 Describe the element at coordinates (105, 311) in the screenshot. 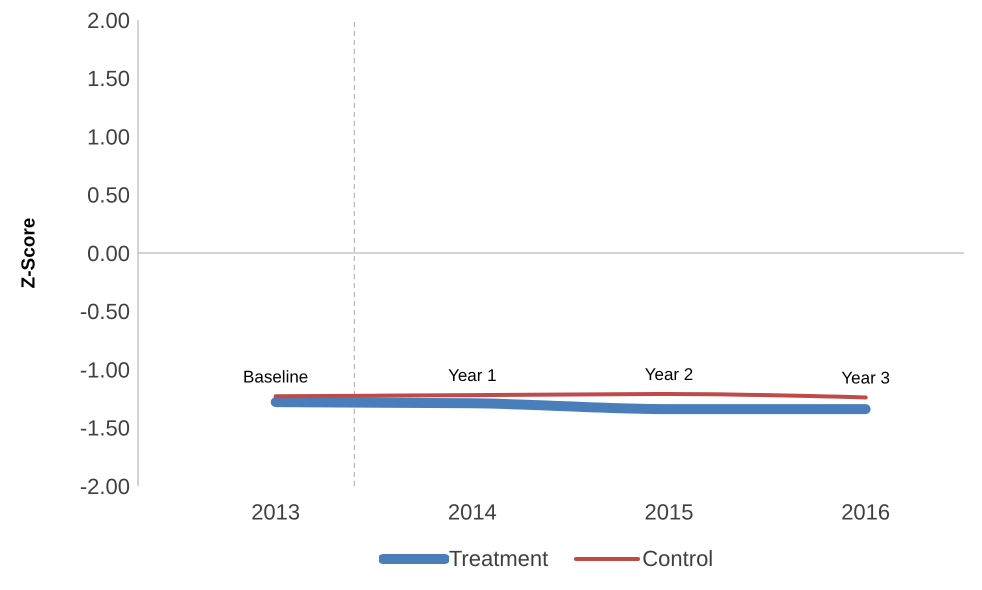

I see `y-tick-label: -0.50` at that location.